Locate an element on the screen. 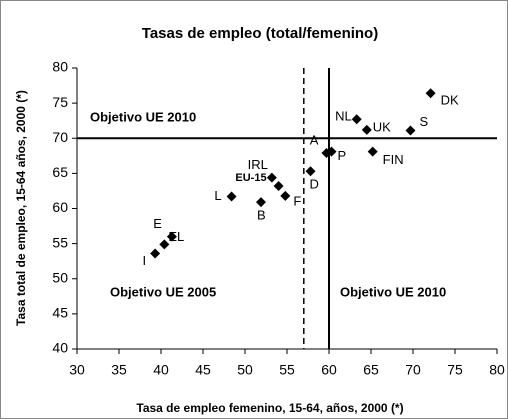 Image resolution: width=508 pixels, height=419 pixels. x-tick-label: 65 is located at coordinates (371, 370).